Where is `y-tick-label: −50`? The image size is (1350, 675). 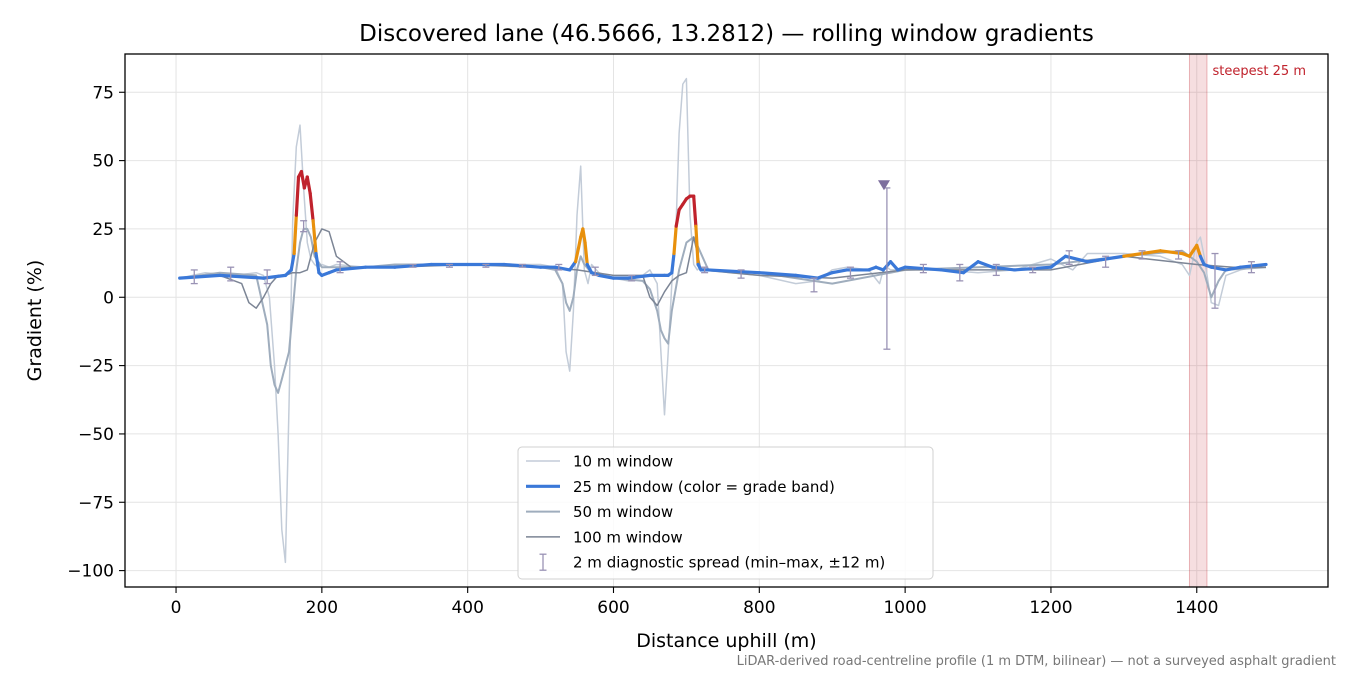 y-tick-label: −50 is located at coordinates (96, 435).